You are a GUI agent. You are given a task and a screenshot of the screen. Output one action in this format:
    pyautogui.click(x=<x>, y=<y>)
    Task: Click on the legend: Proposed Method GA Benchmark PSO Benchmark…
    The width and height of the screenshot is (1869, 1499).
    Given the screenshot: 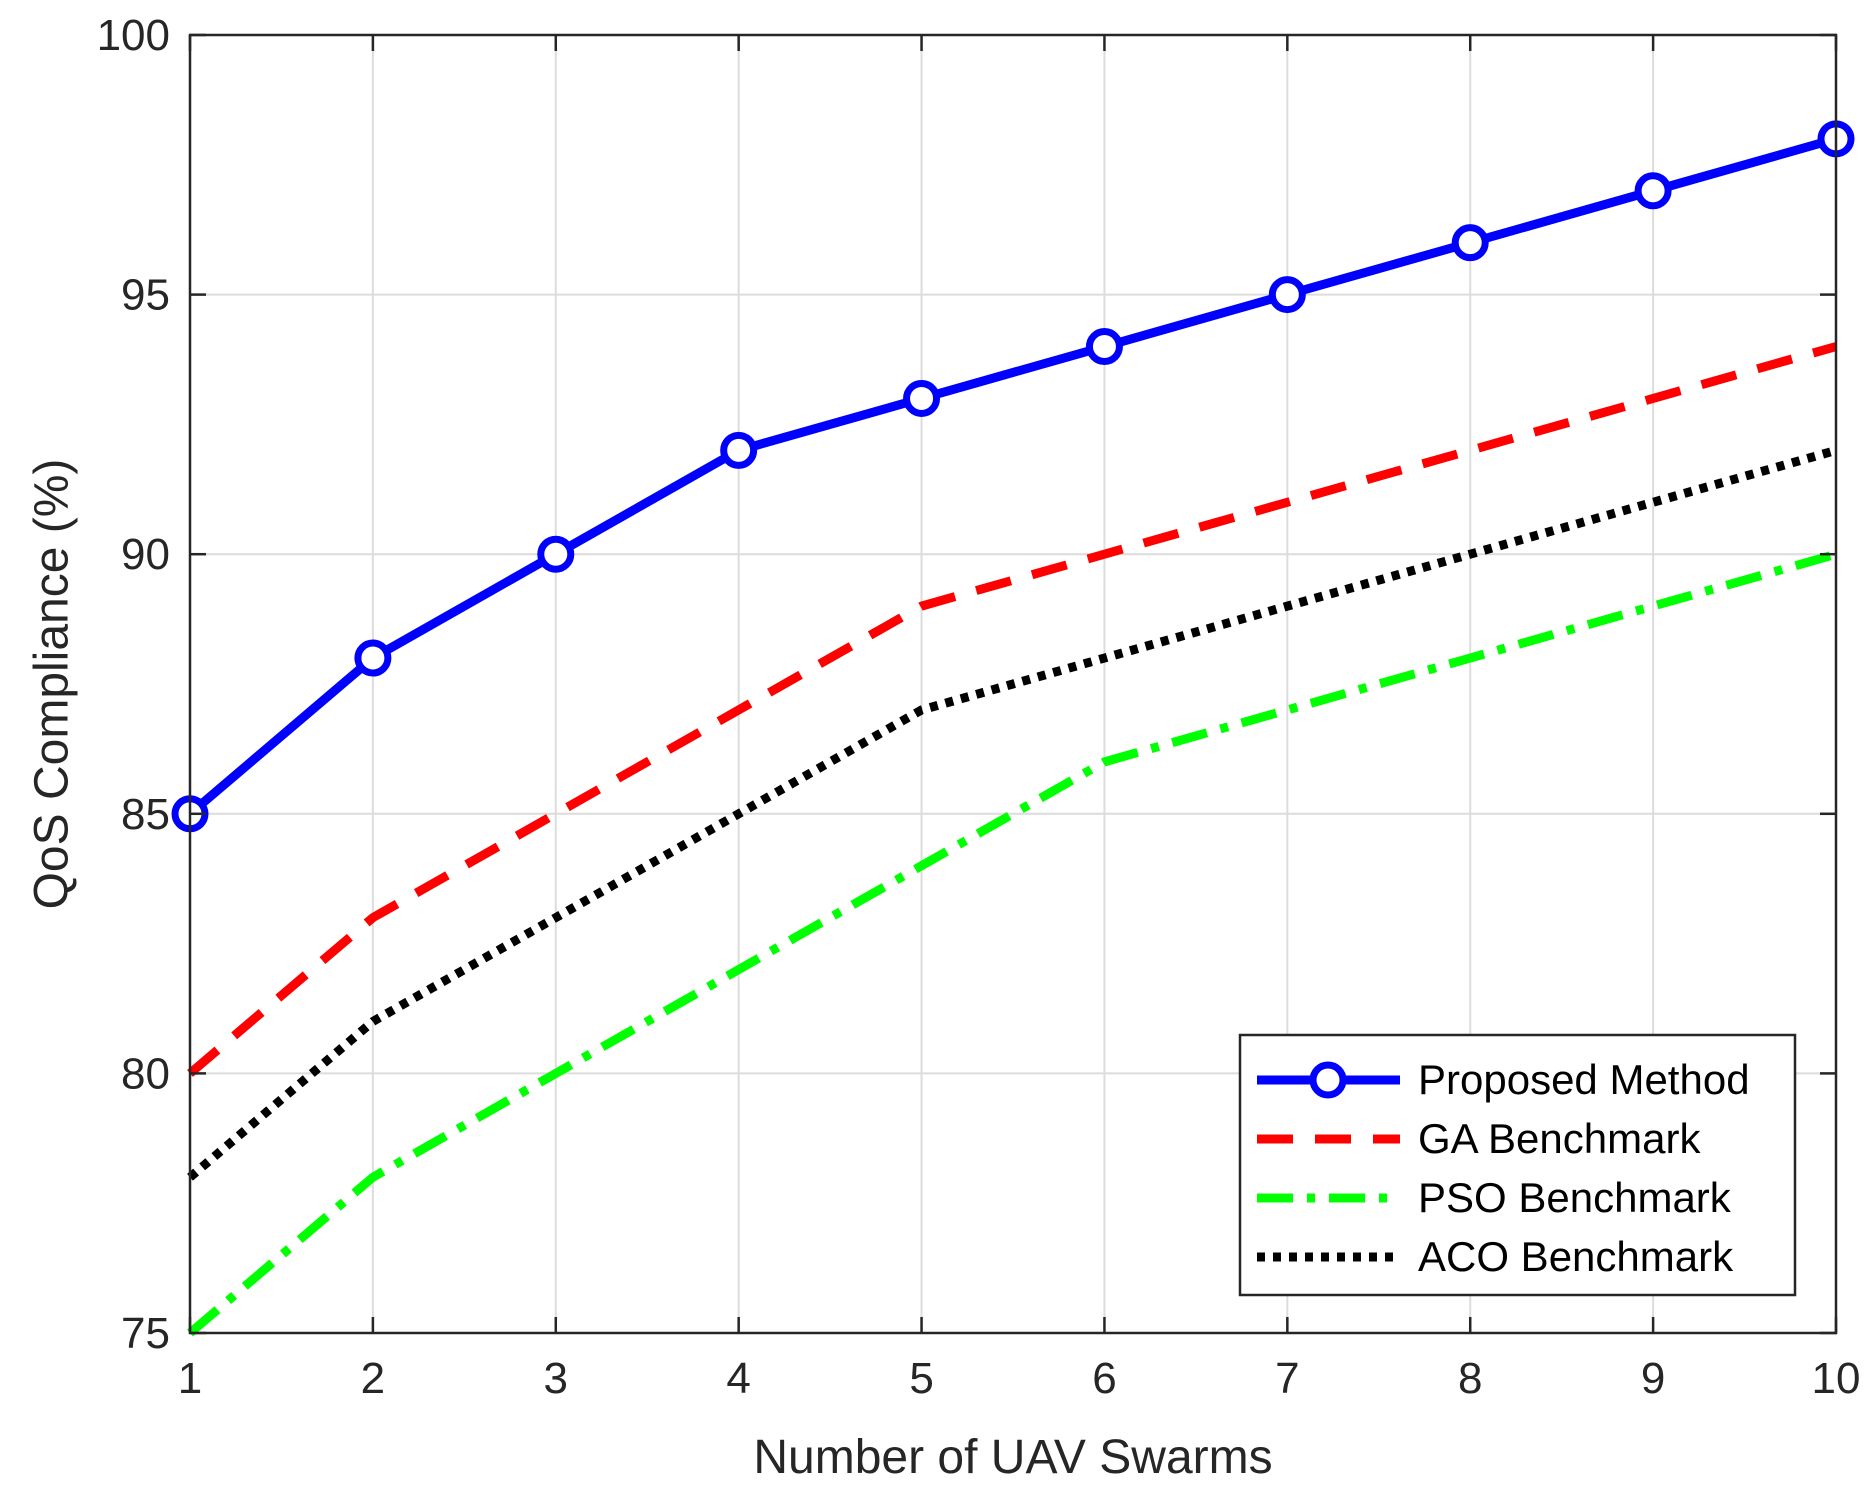 What is the action you would take?
    pyautogui.click(x=1517, y=1165)
    